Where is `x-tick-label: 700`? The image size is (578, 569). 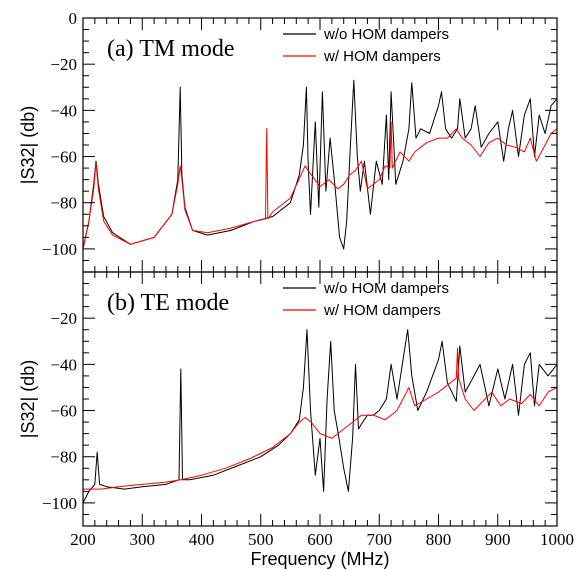 x-tick-label: 700 is located at coordinates (380, 539).